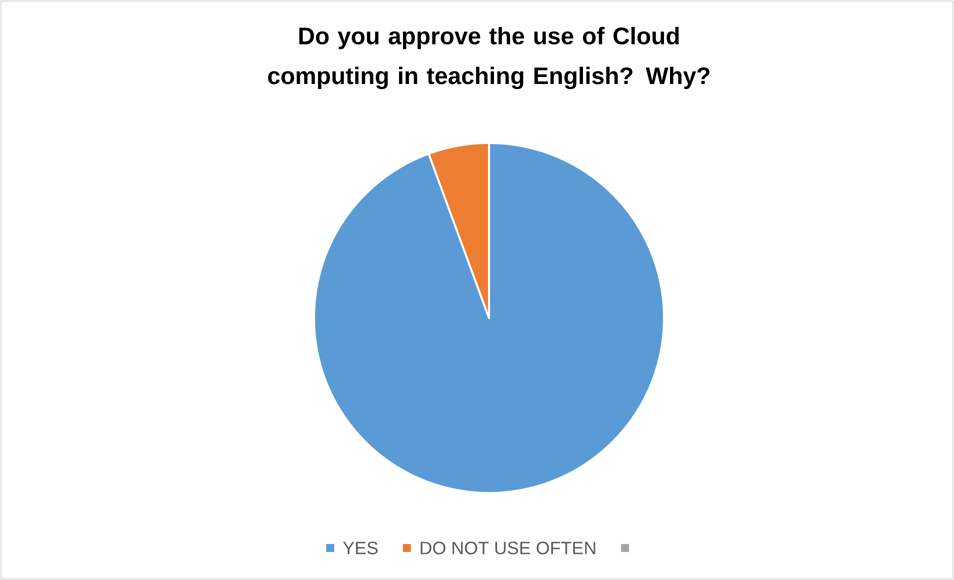 Image resolution: width=954 pixels, height=580 pixels. I want to click on legend-label: YES, so click(360, 548).